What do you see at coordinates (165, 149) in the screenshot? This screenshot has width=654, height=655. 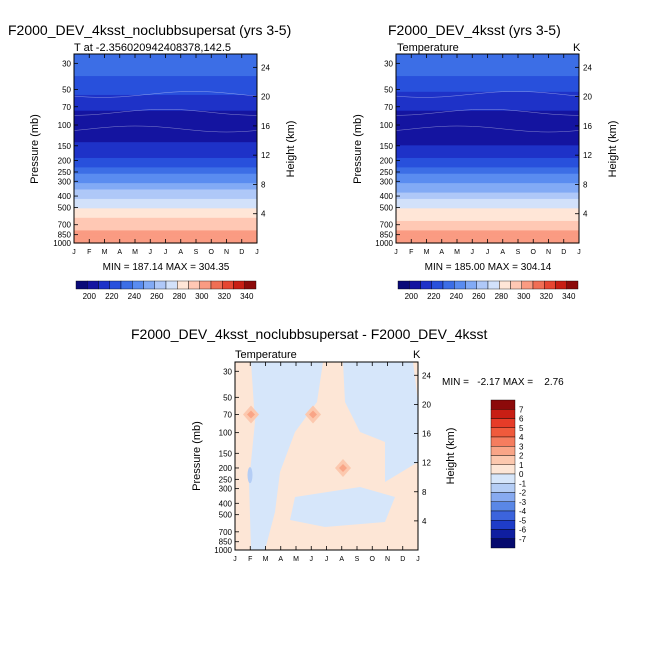 I see `heatmap-field` at bounding box center [165, 149].